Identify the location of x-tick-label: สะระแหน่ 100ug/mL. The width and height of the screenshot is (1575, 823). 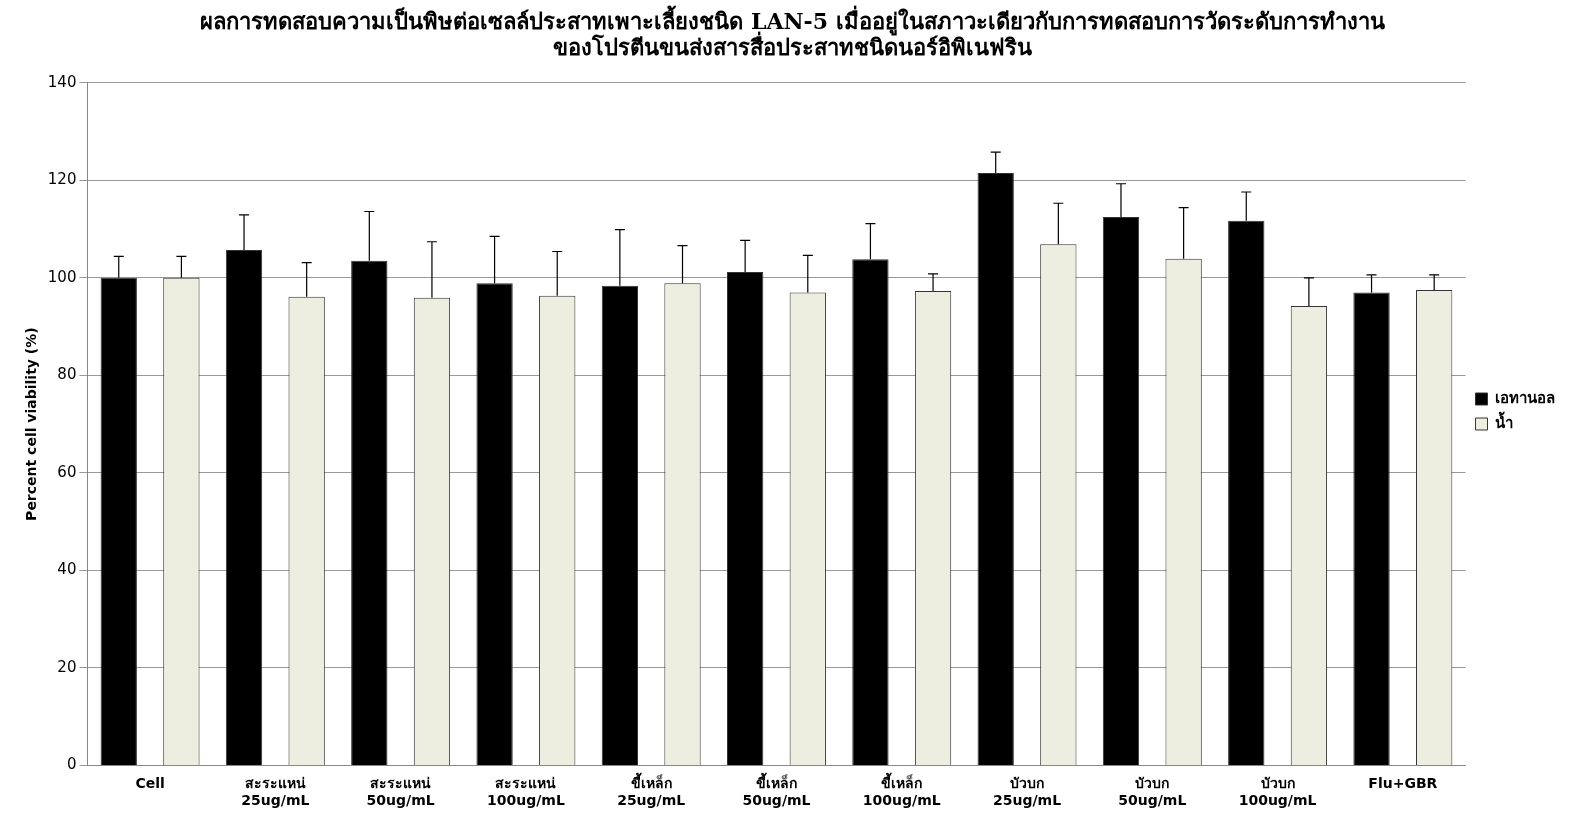
(525, 792).